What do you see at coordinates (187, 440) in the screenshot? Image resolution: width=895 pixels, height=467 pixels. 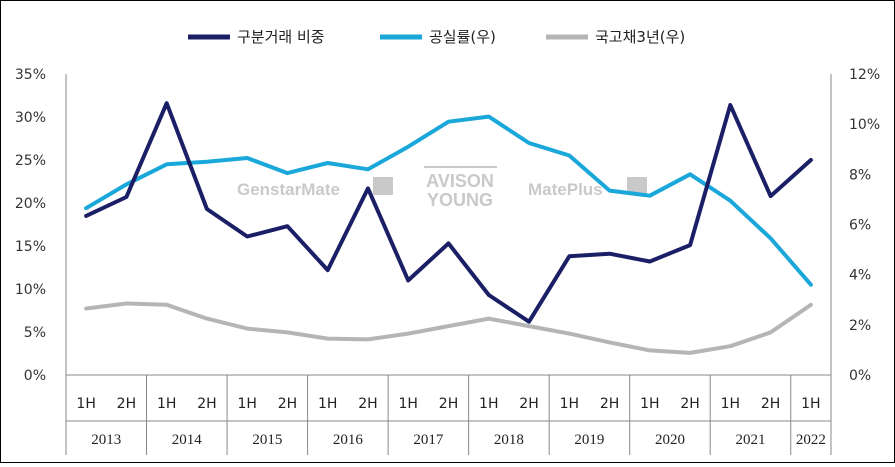 I see `x-year-label: 2014` at bounding box center [187, 440].